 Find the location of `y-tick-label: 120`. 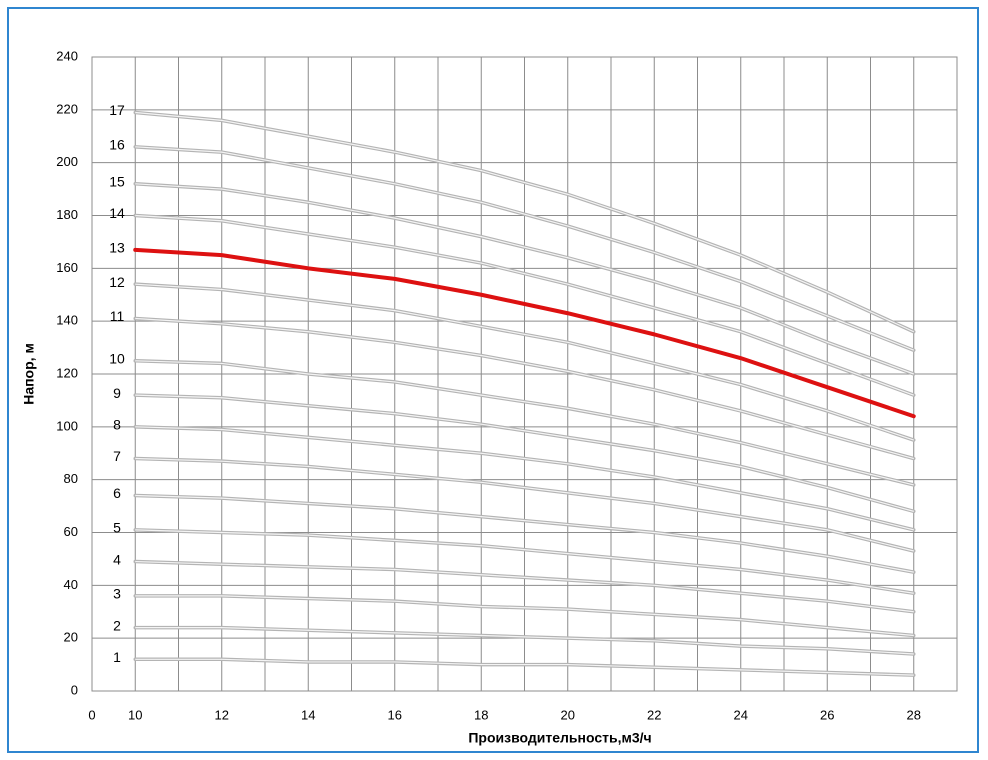

y-tick-label: 120 is located at coordinates (67, 372).